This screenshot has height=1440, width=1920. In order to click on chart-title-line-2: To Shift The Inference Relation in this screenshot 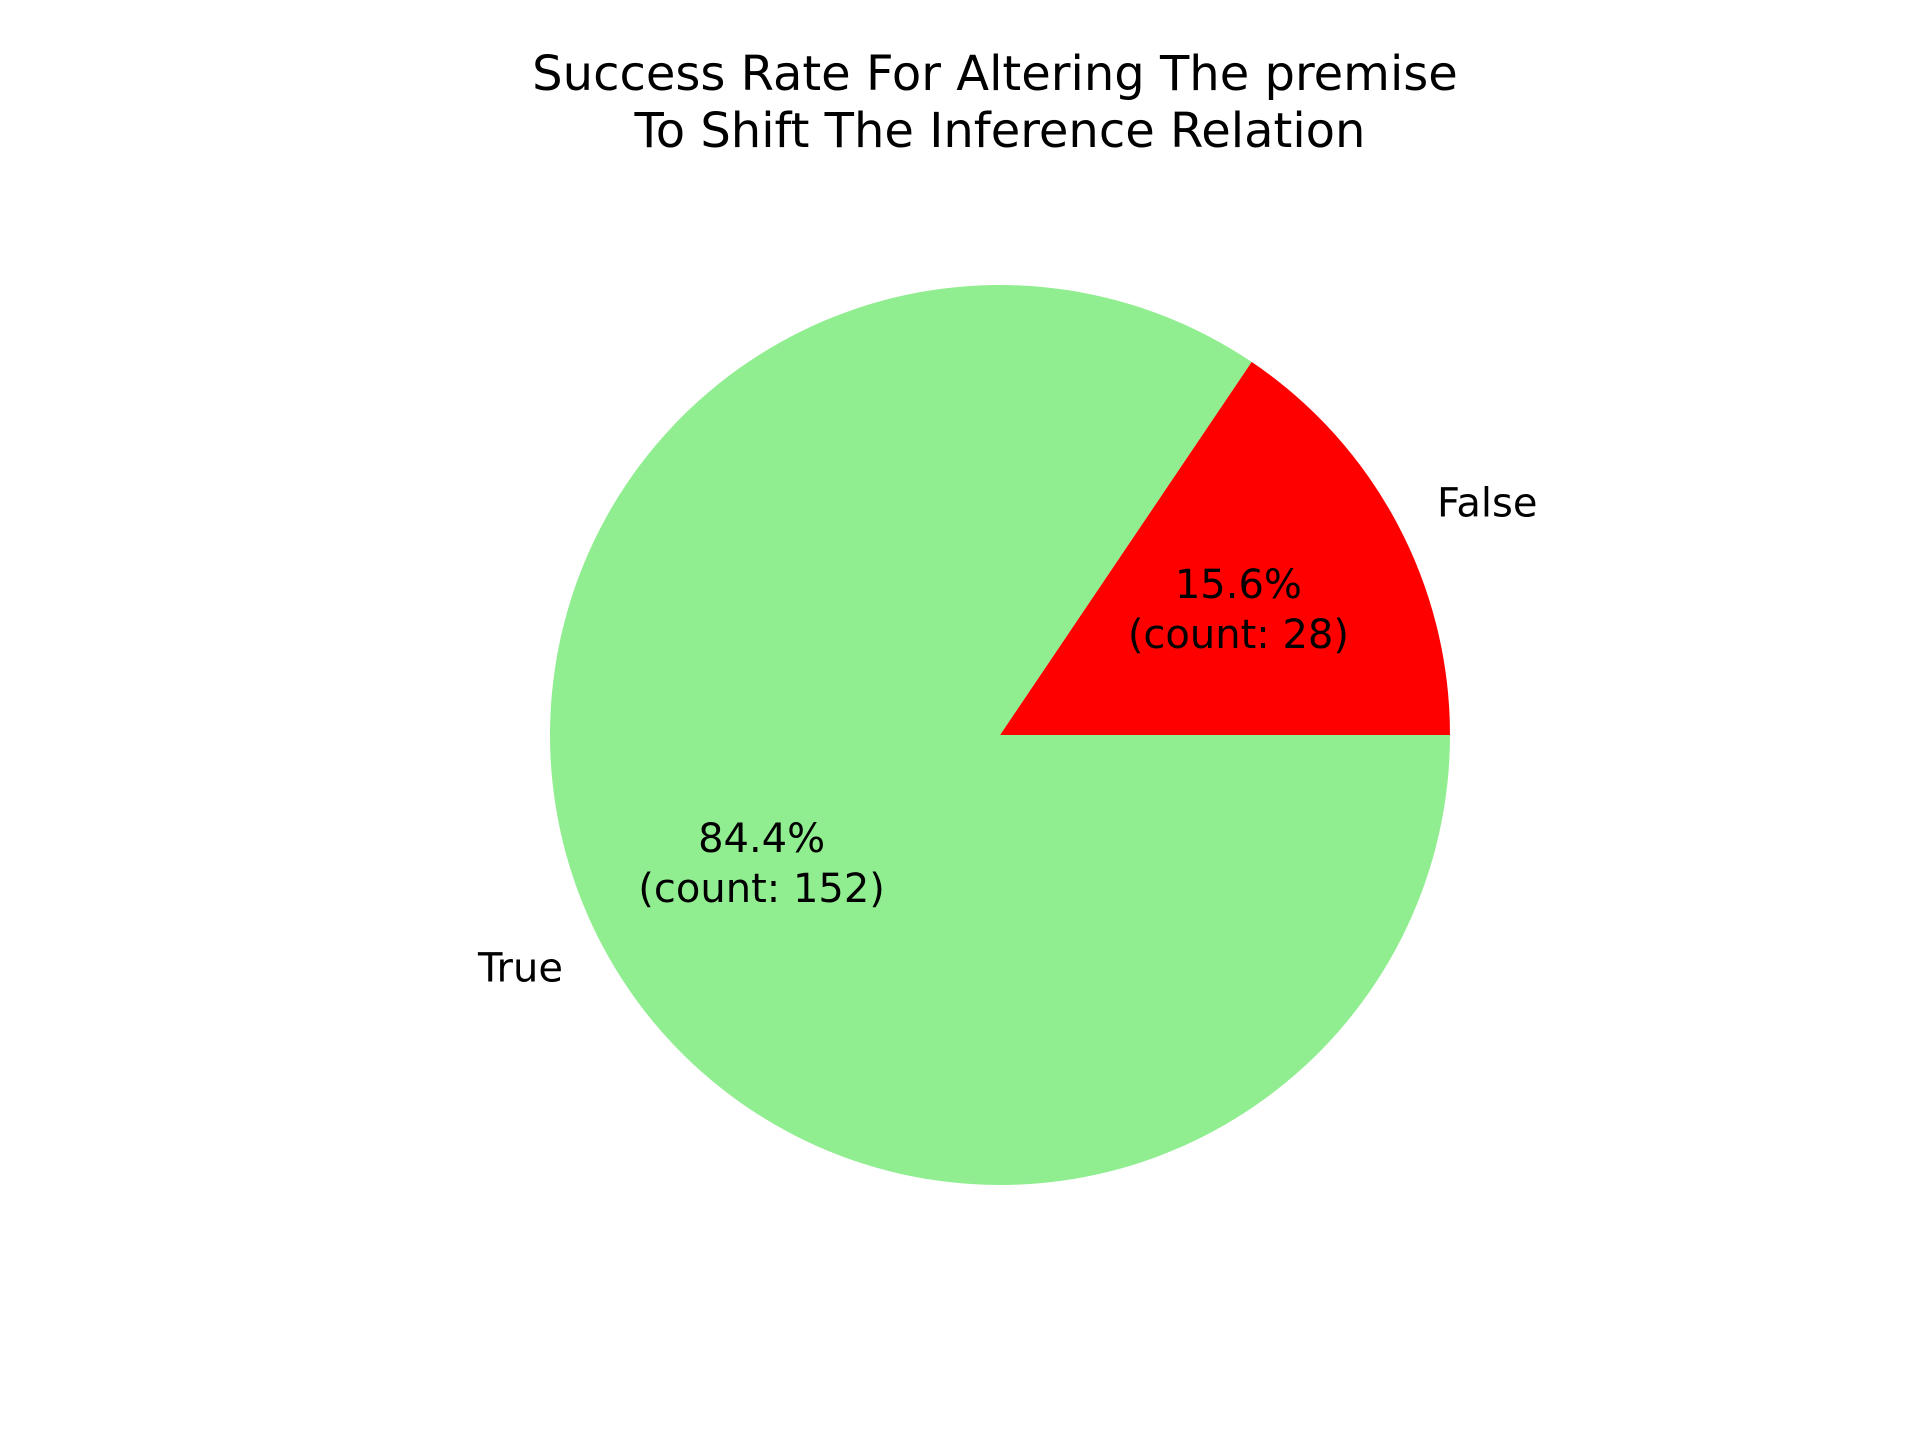, I will do `click(1000, 131)`.